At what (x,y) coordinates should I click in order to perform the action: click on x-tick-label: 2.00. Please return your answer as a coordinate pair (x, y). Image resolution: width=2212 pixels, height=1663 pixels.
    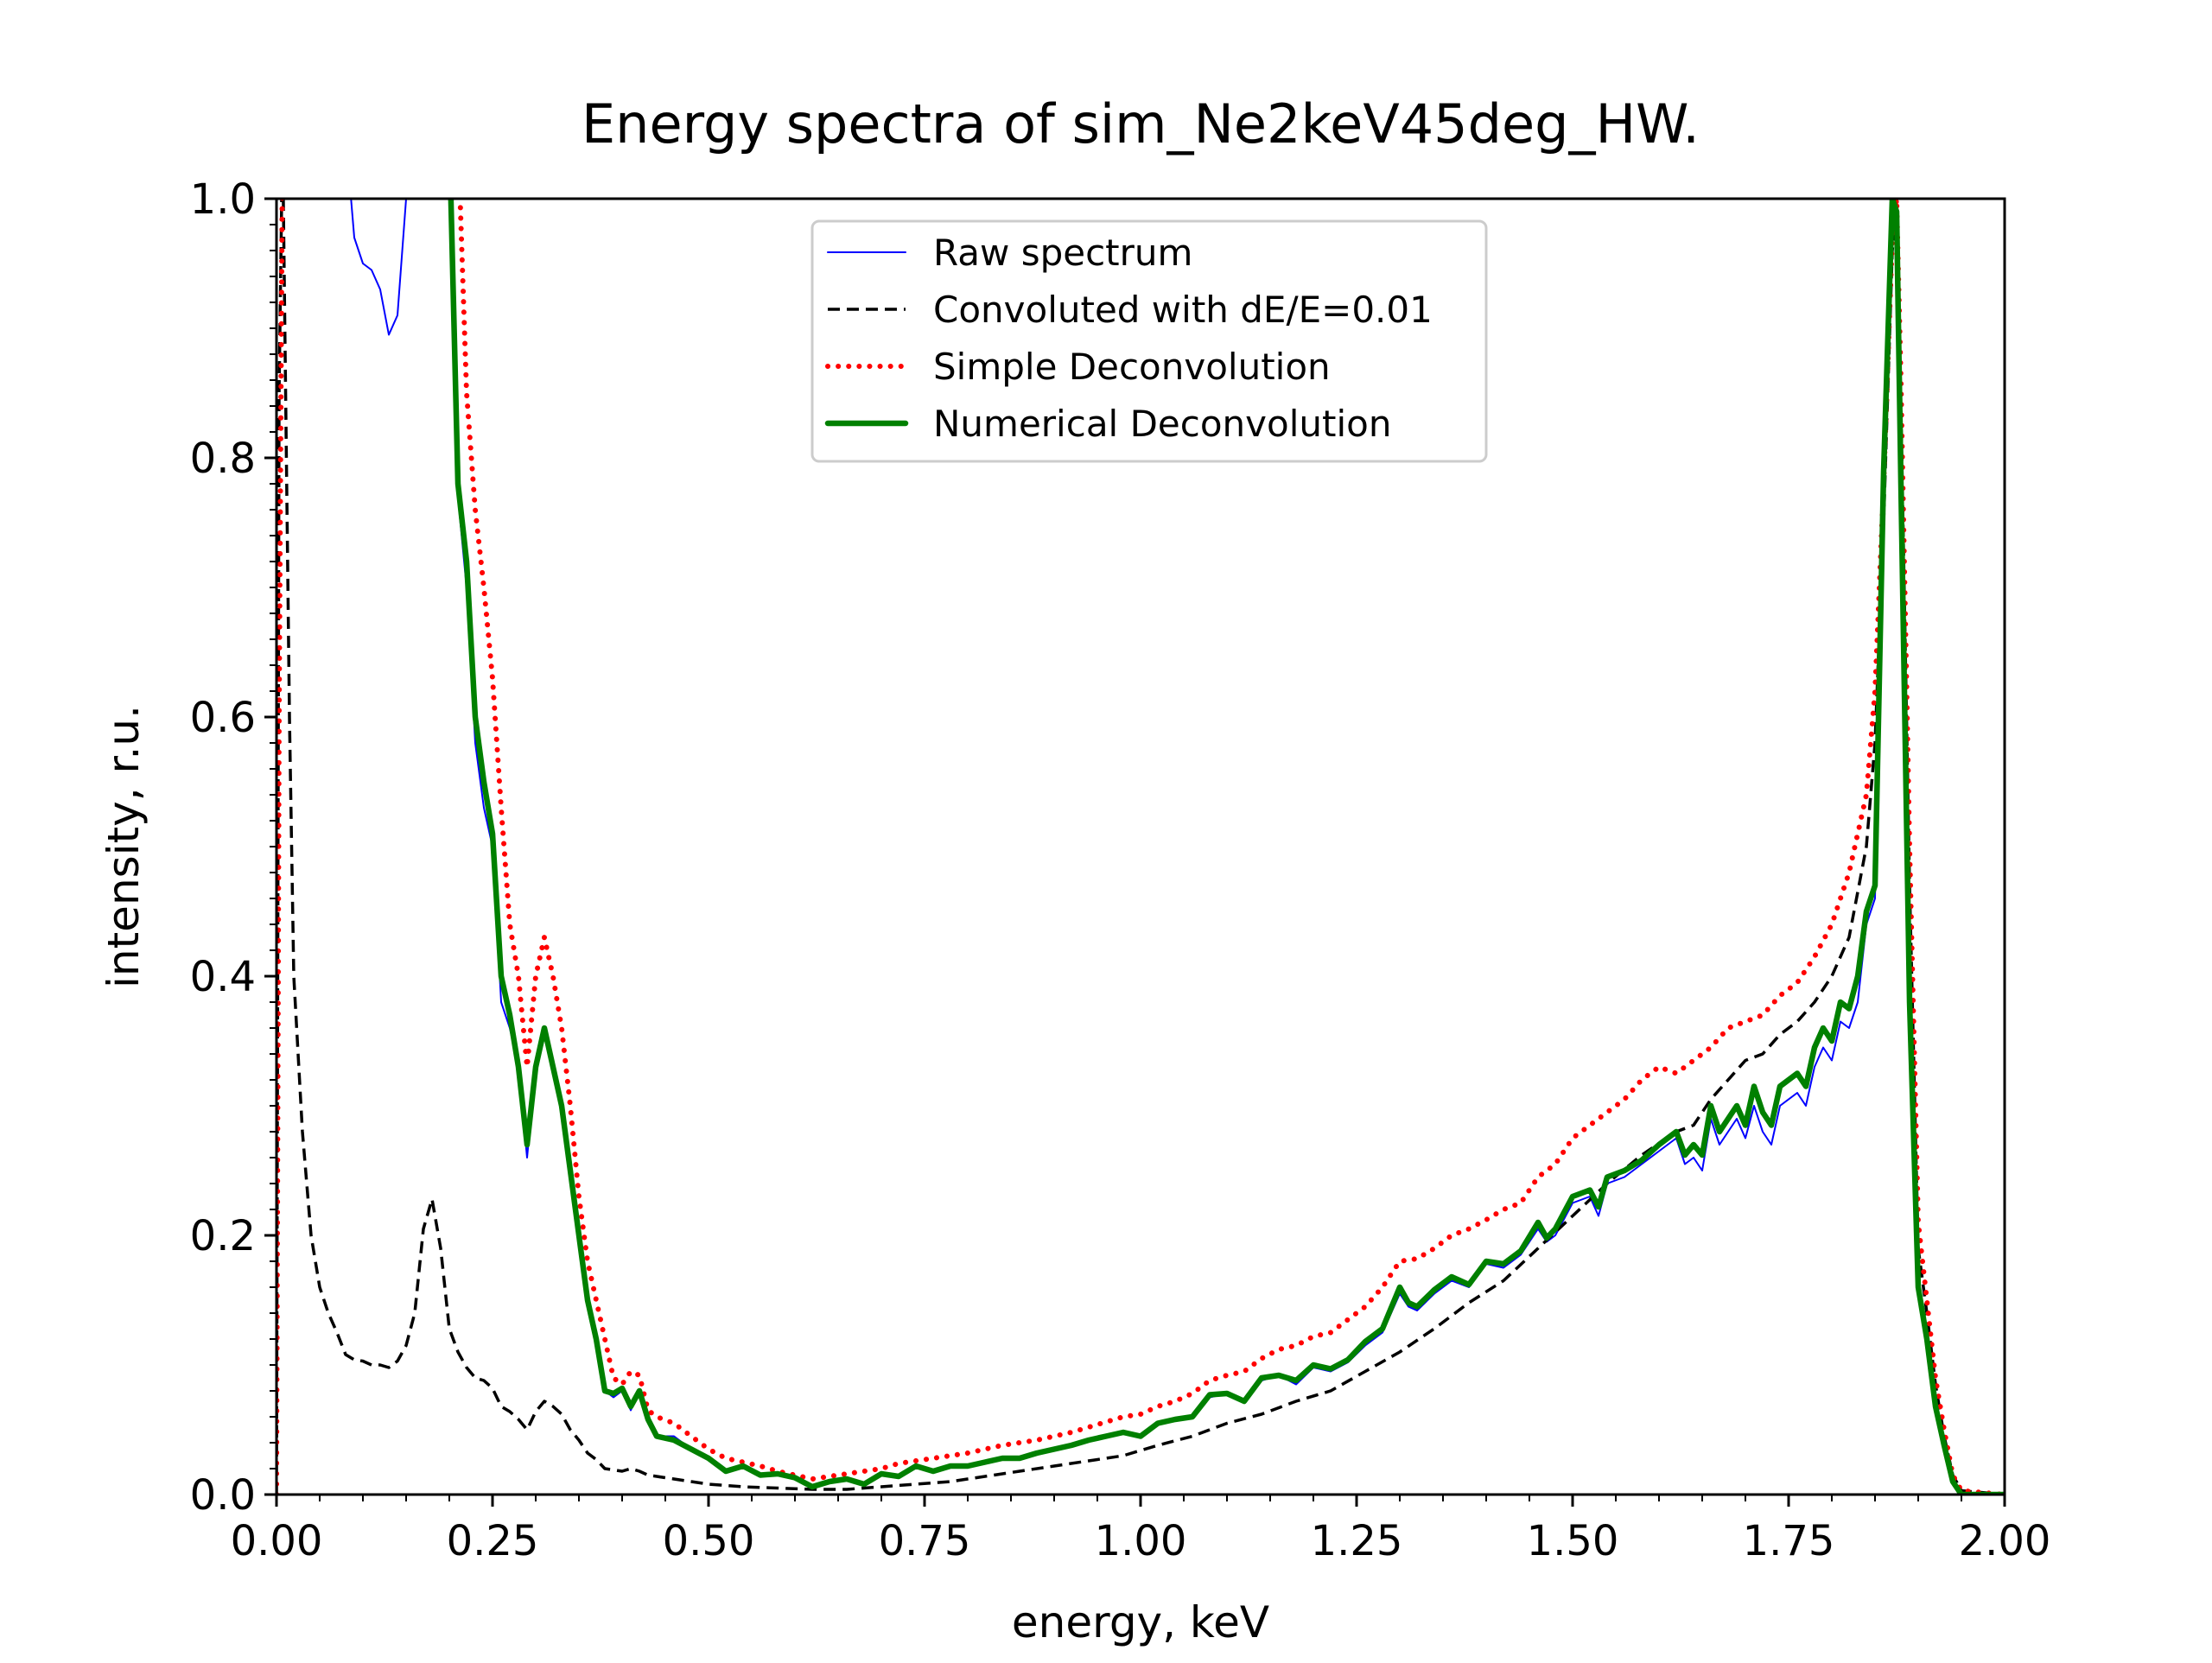
    Looking at the image, I should click on (2005, 1541).